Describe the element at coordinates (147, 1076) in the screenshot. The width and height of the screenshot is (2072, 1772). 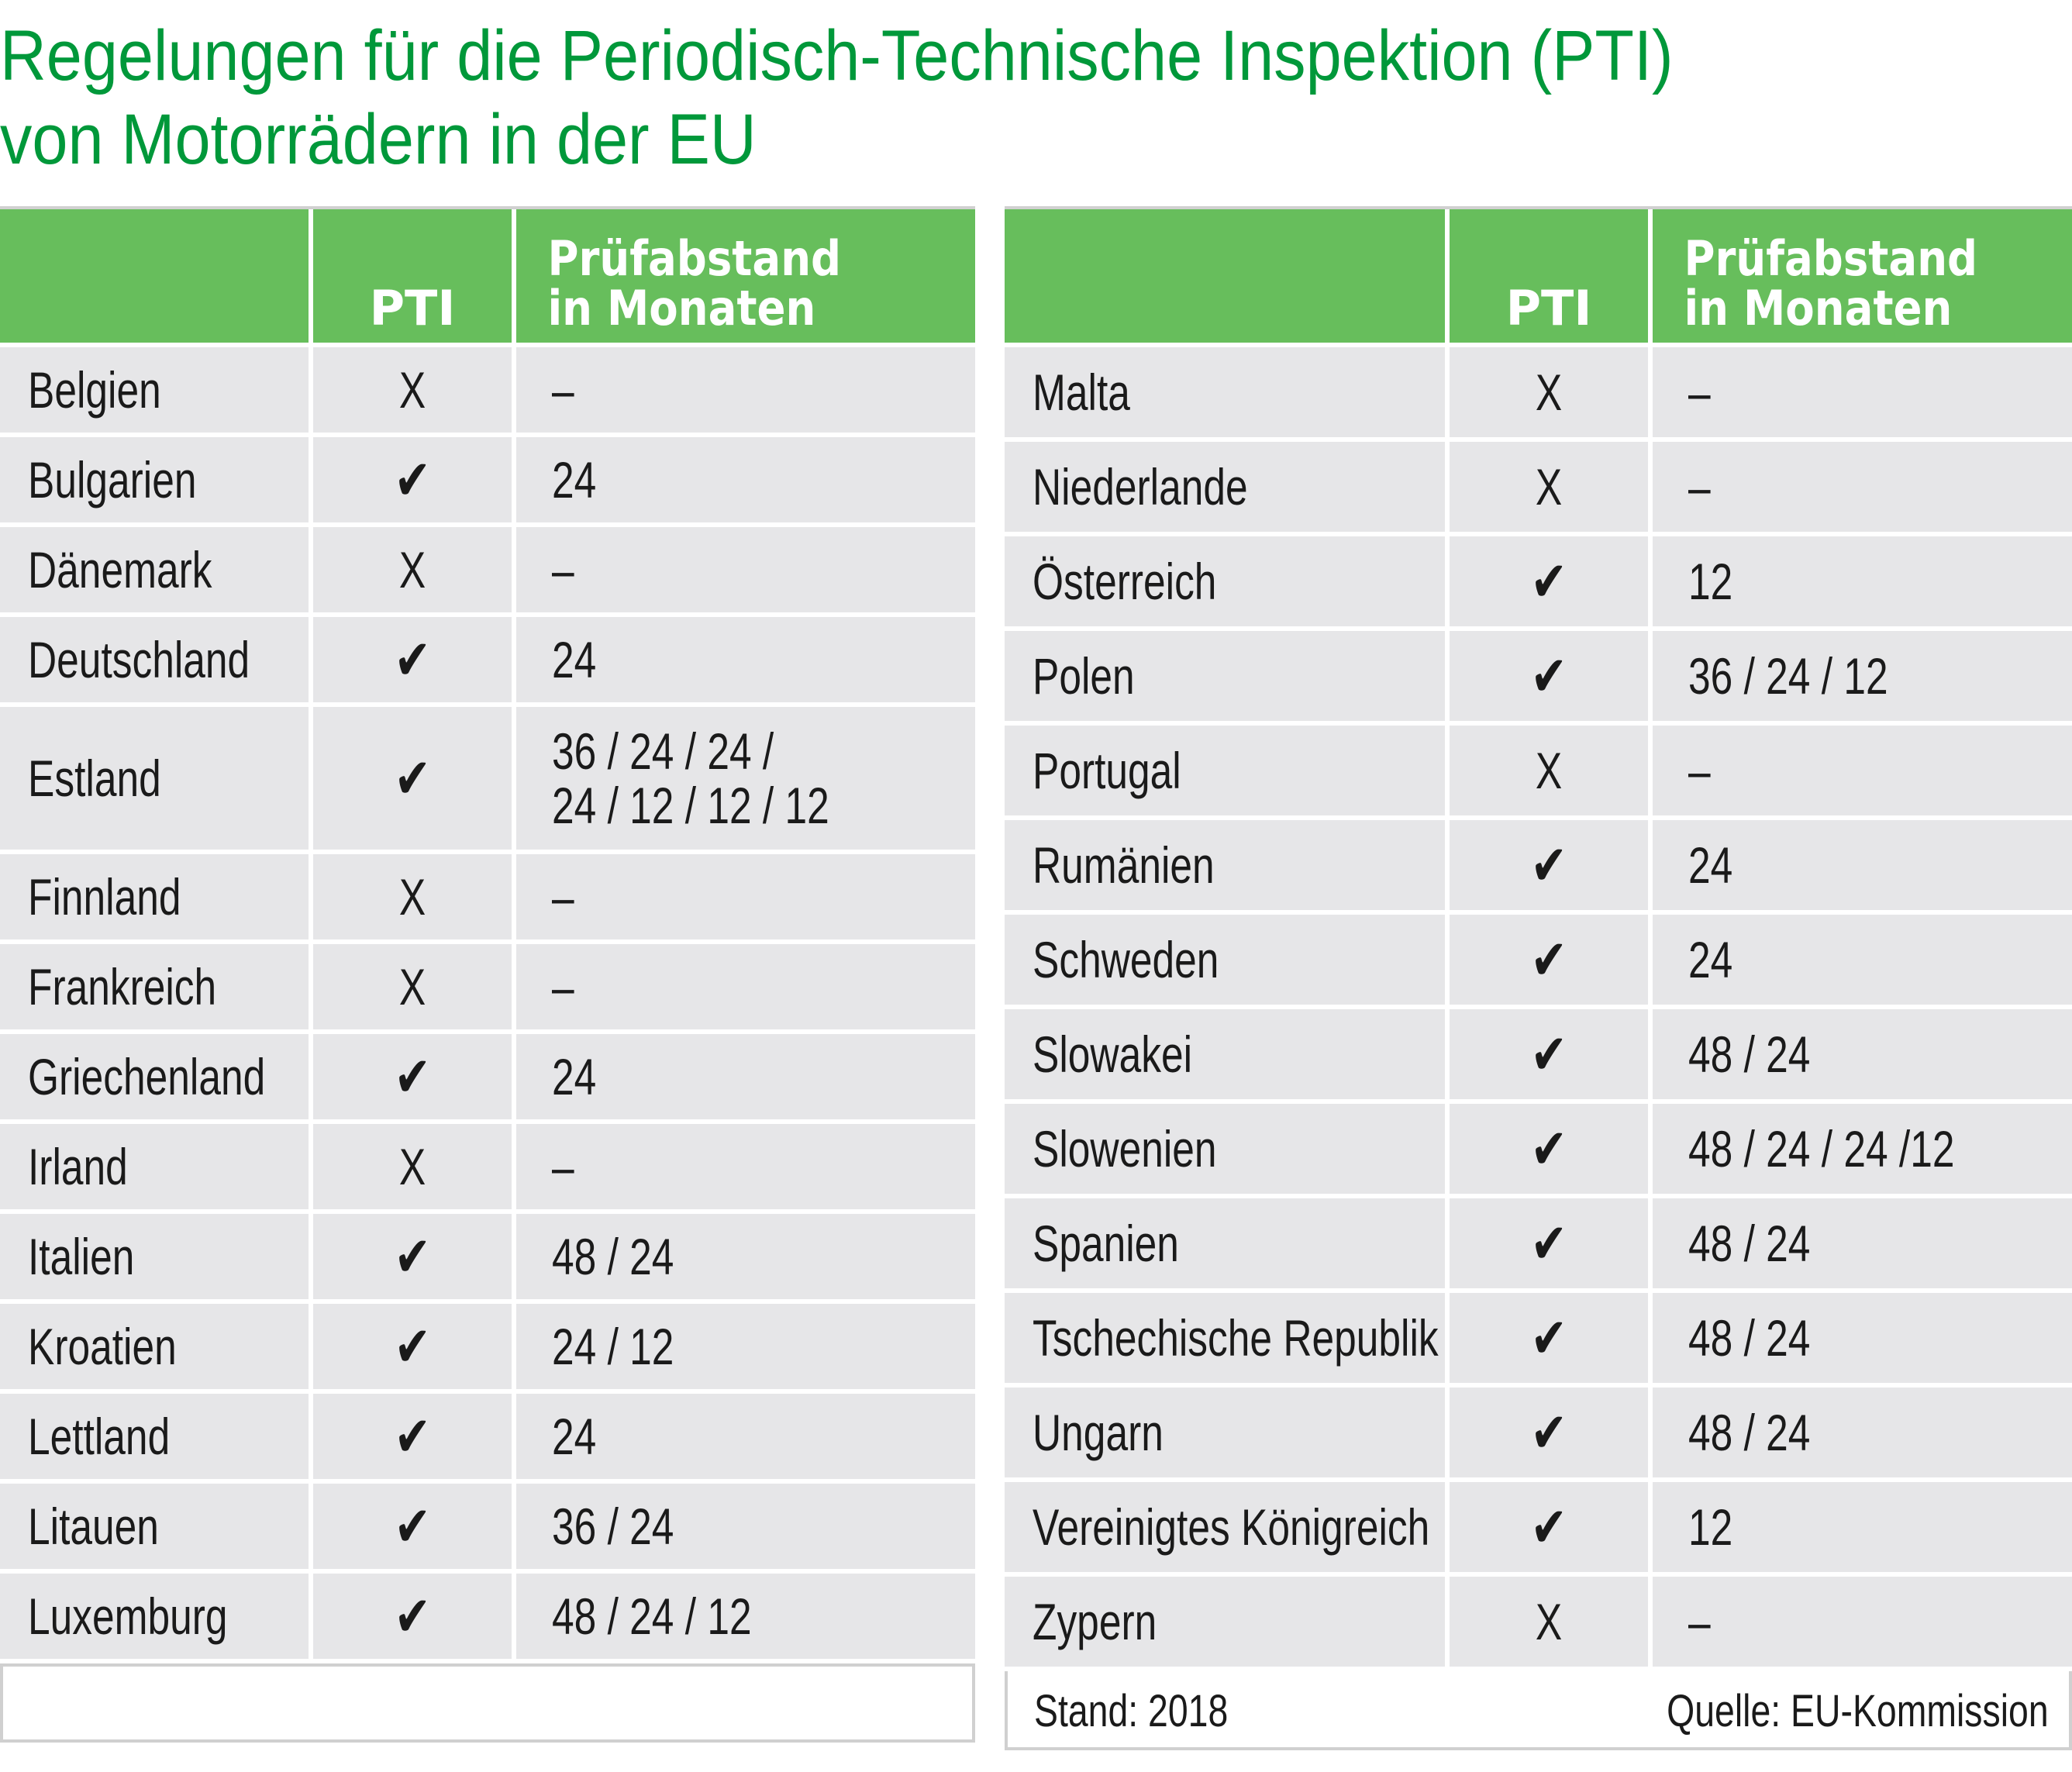
I see `country-name: Griechenland` at that location.